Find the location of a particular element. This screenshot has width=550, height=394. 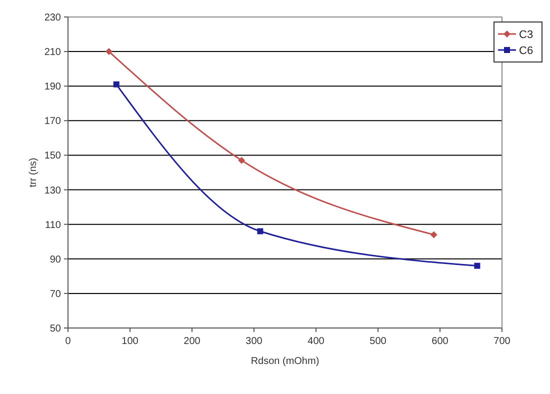

x-tick-label: 600 is located at coordinates (440, 341).